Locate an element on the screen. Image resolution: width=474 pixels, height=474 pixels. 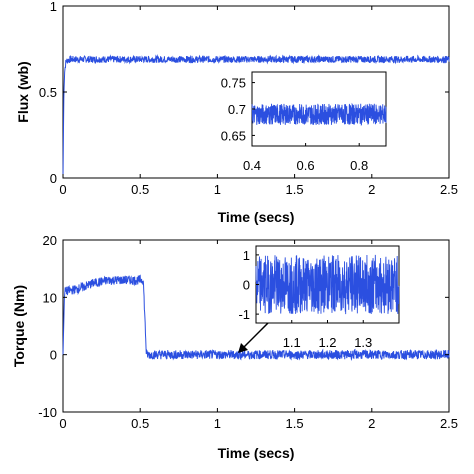
flux-inset-ticks: 0.4 0.6 0.8 0.75 0.7 0.65 is located at coordinates (295, 124).